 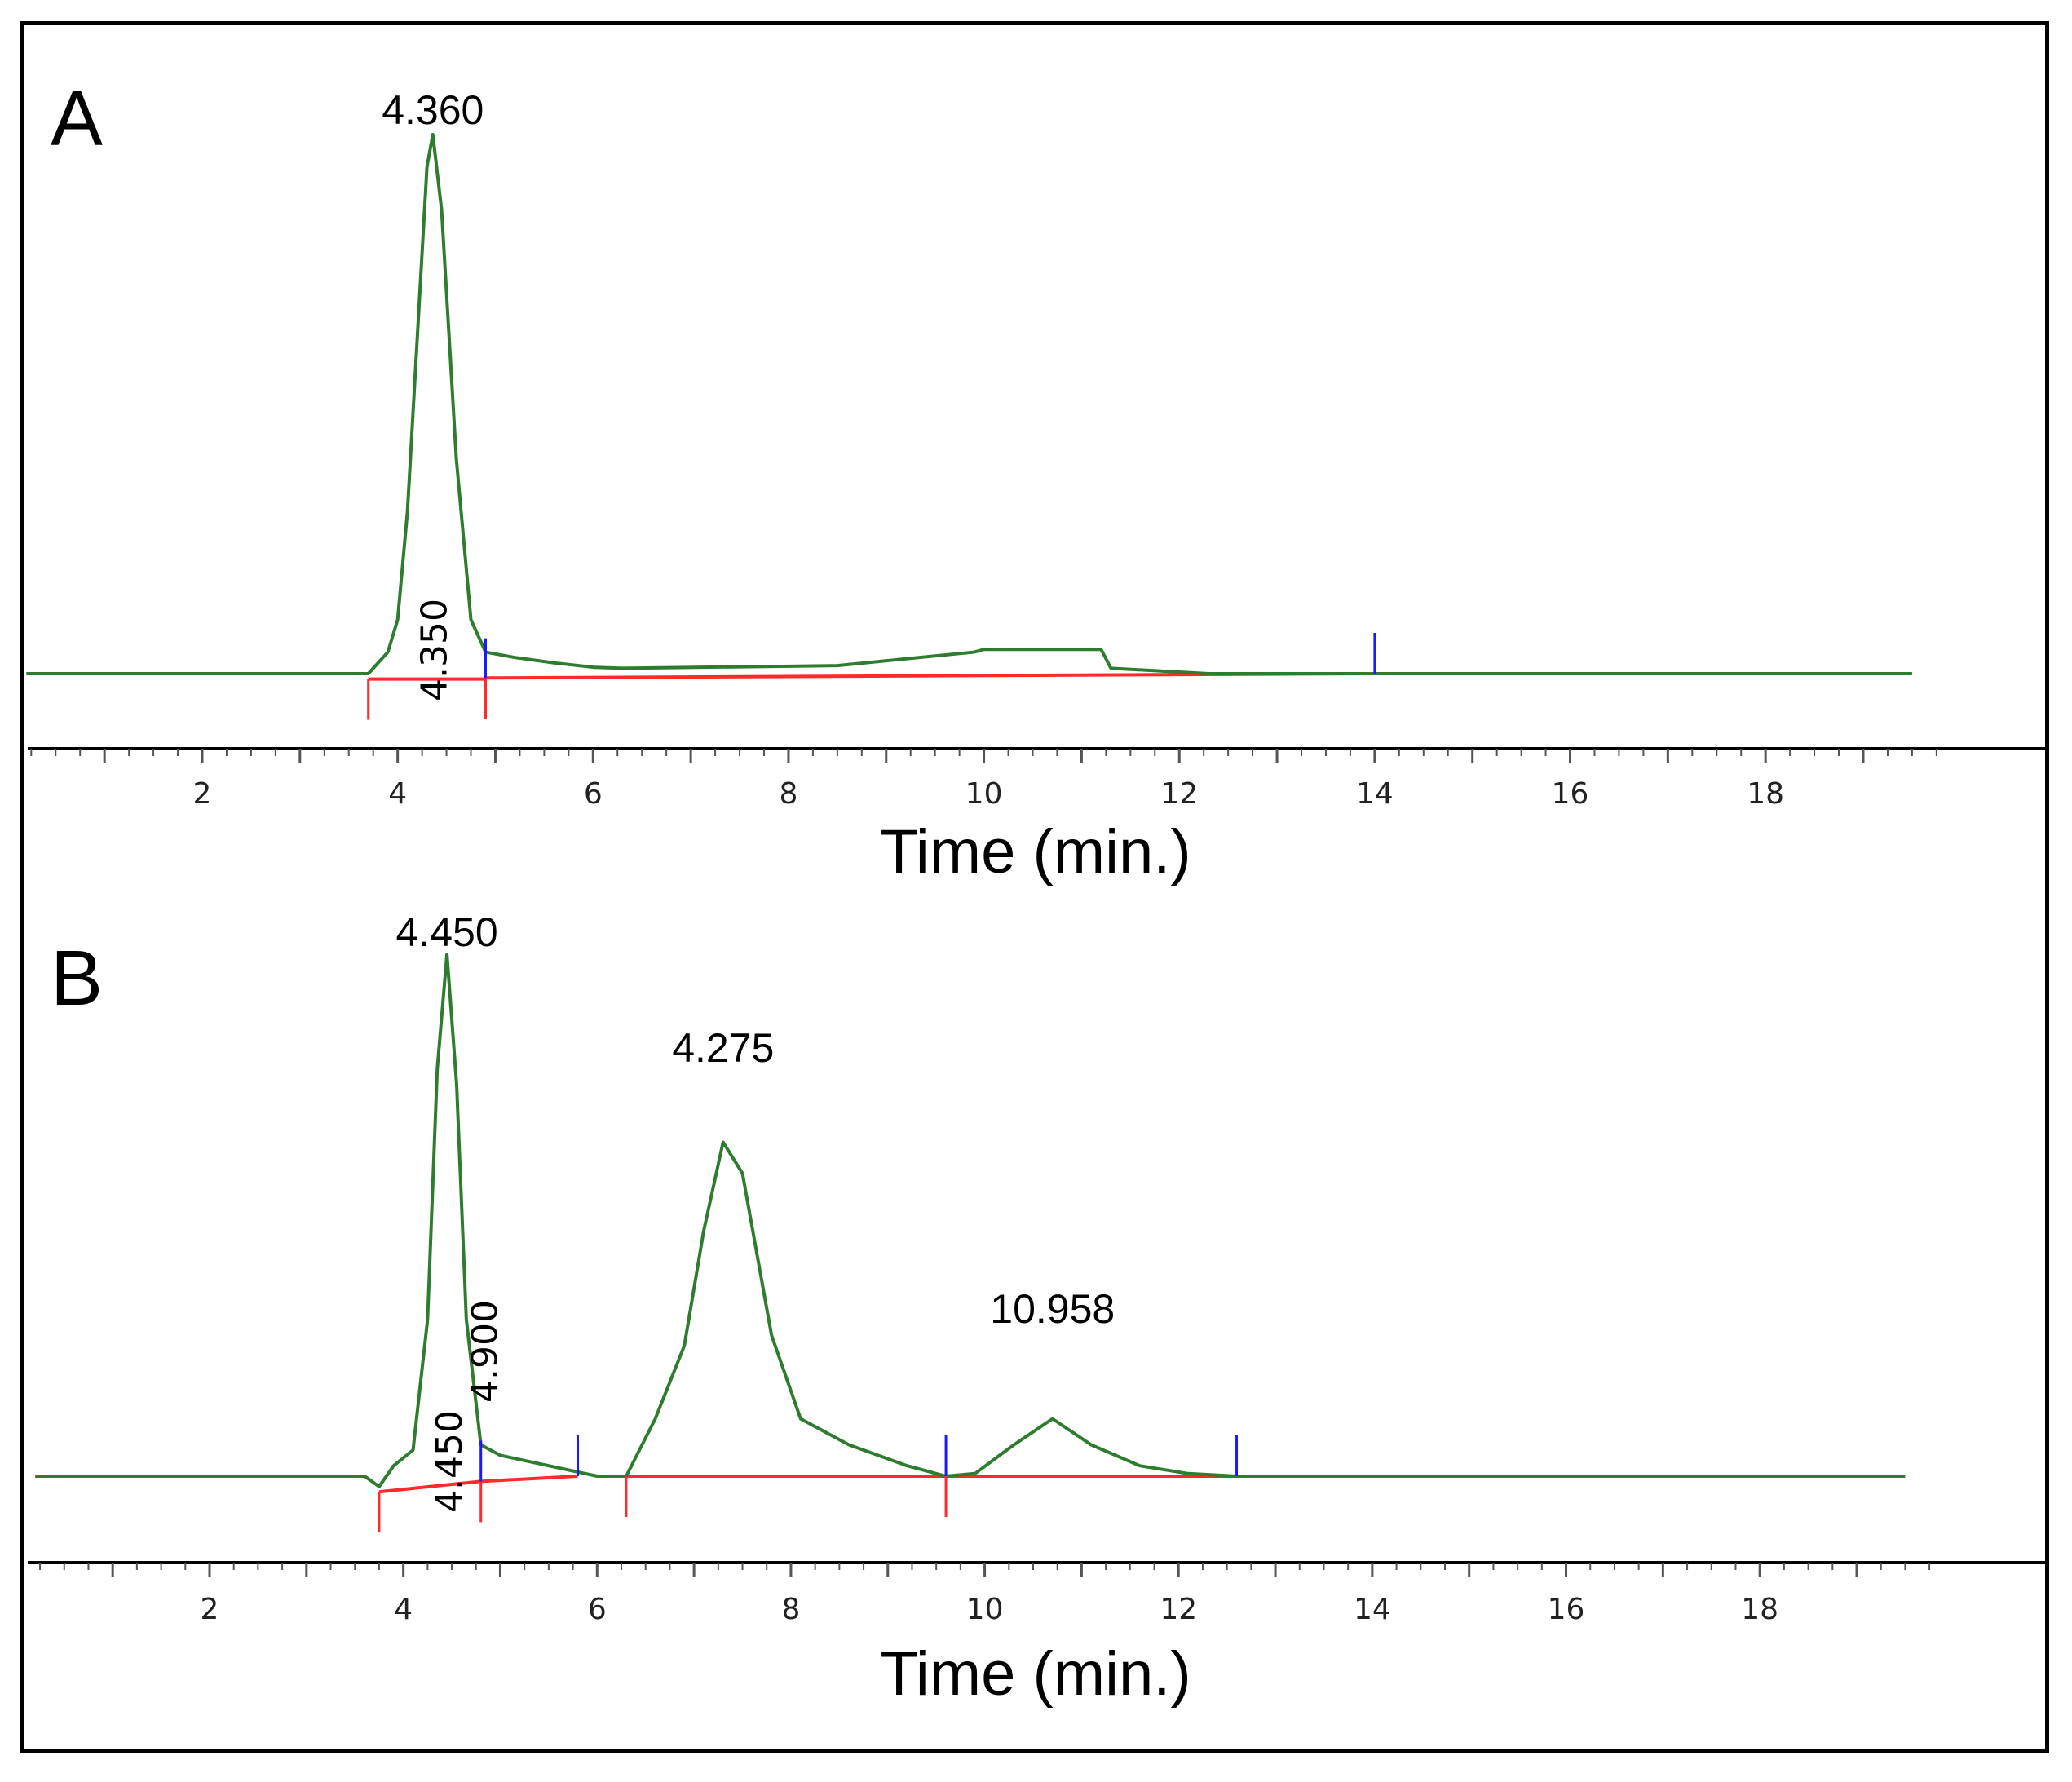 What do you see at coordinates (1765, 794) in the screenshot?
I see `panel-a-tick-label: 18` at bounding box center [1765, 794].